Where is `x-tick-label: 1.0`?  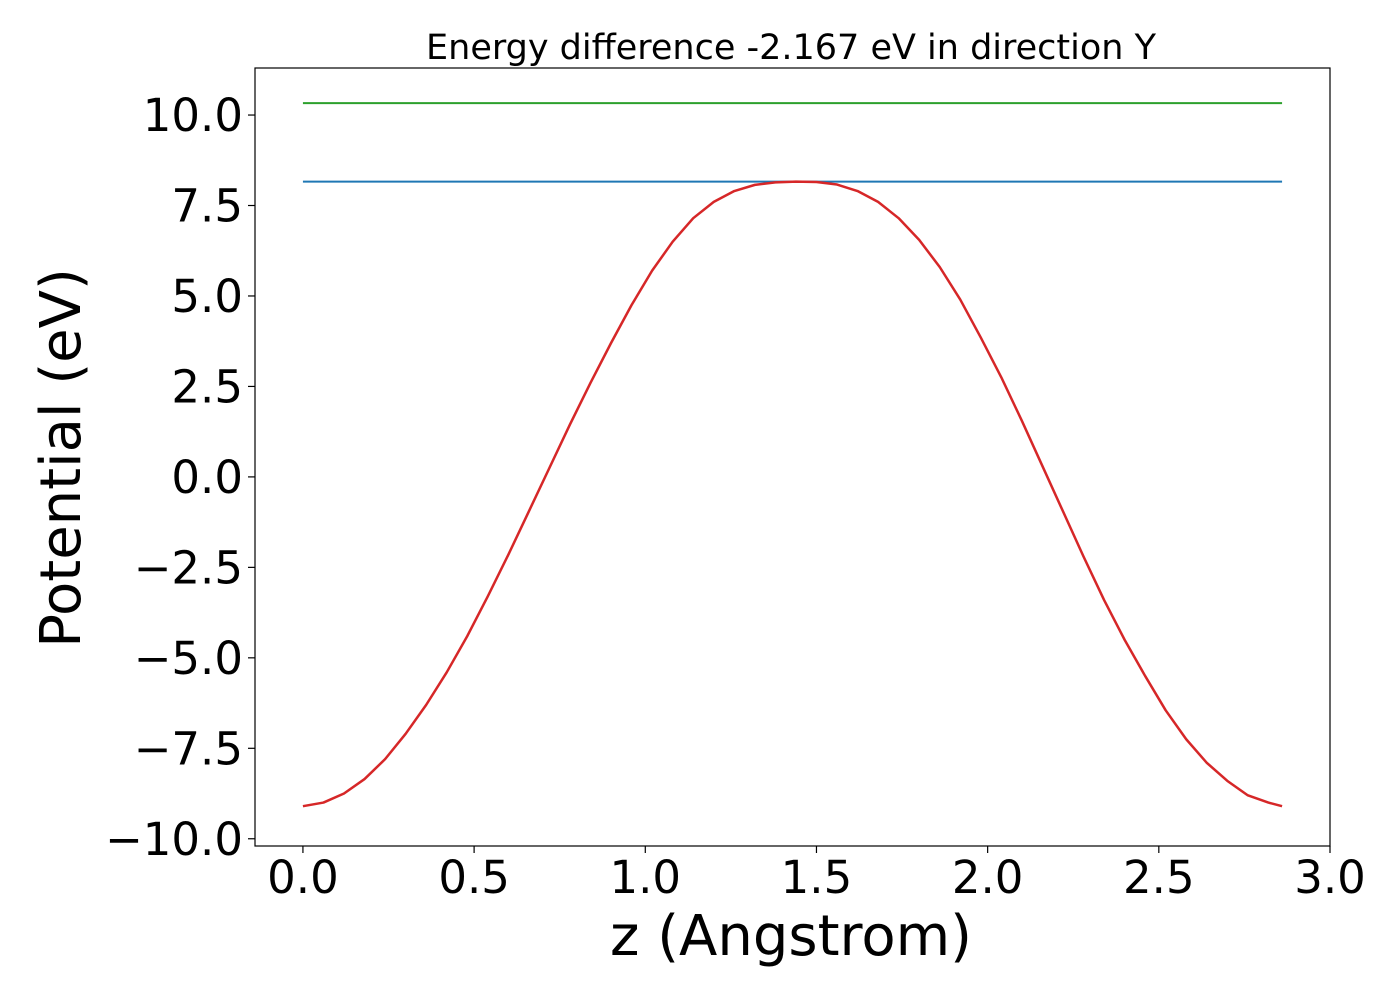
x-tick-label: 1.0 is located at coordinates (645, 877).